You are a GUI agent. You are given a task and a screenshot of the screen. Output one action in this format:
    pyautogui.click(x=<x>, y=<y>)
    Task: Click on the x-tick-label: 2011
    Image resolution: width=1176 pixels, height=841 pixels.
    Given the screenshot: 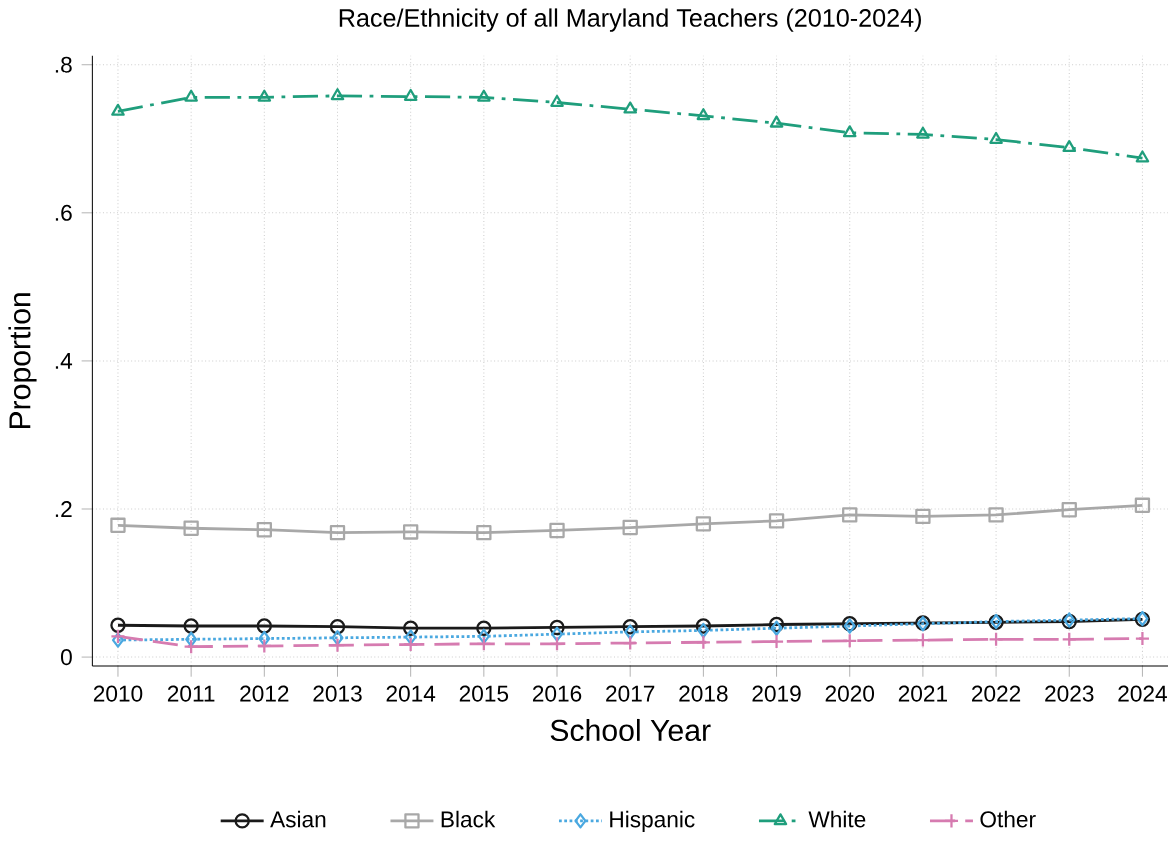 What is the action you would take?
    pyautogui.click(x=191, y=693)
    